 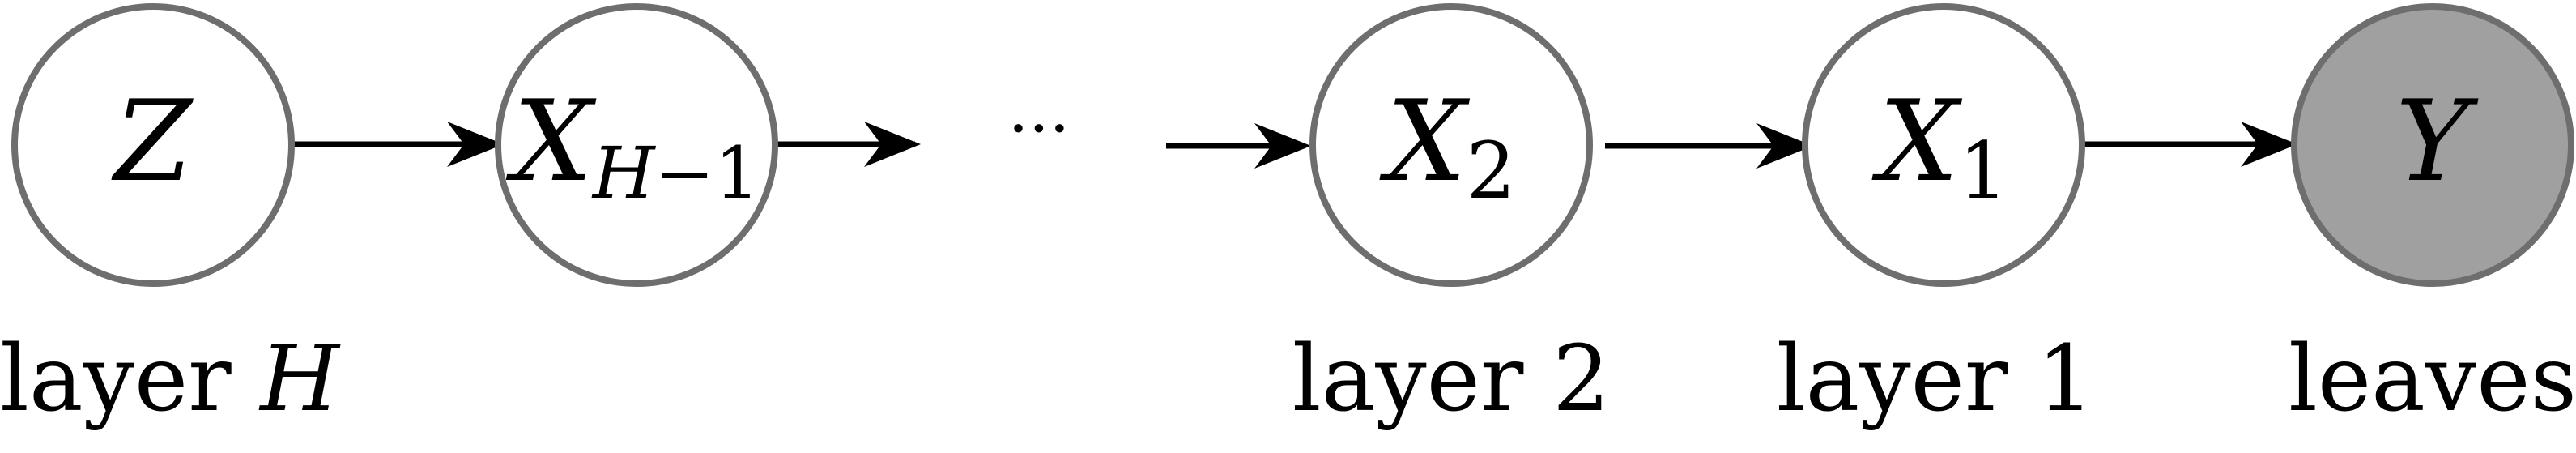 What do you see at coordinates (1039, 128) in the screenshot?
I see `ellipsis: ···` at bounding box center [1039, 128].